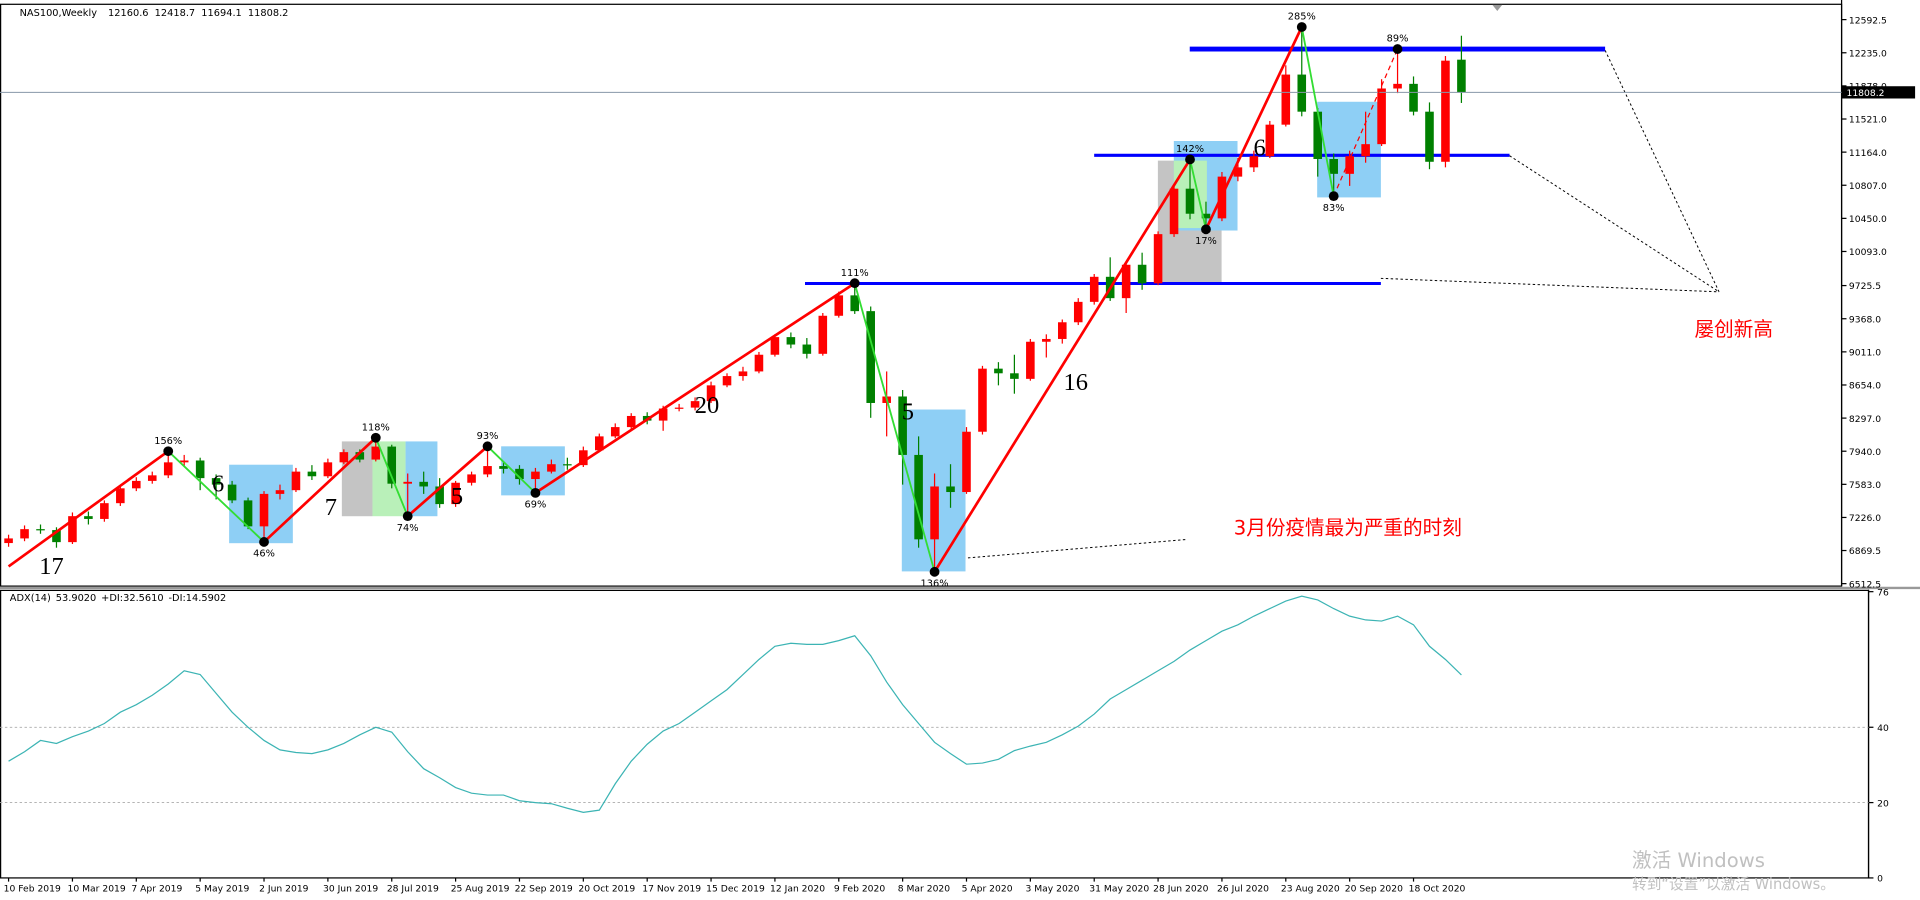  Describe the element at coordinates (1865, 319) in the screenshot. I see `y-tick-label: 9368.0` at that location.